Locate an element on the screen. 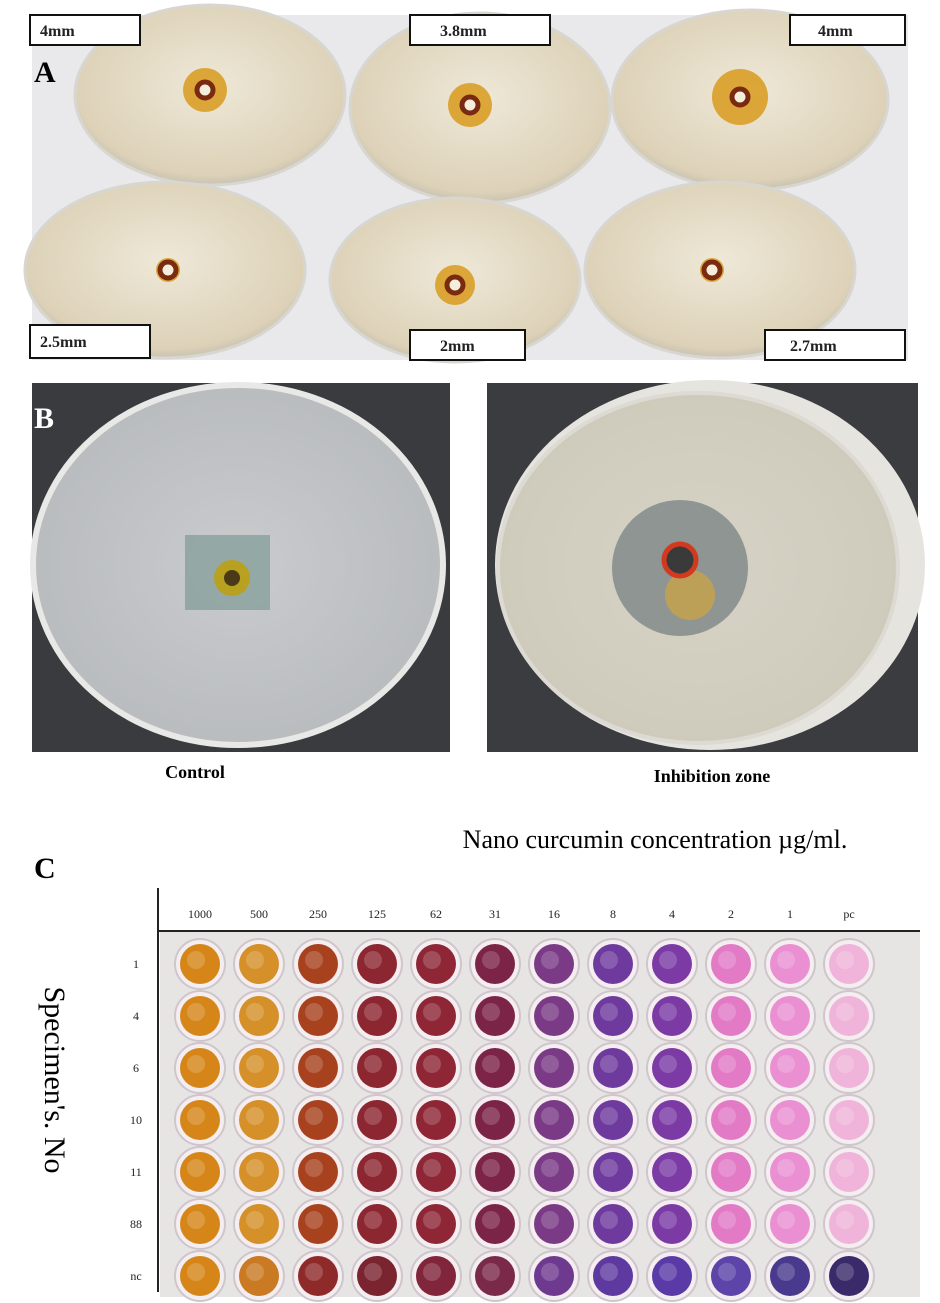  column-label: 62 is located at coordinates (436, 914).